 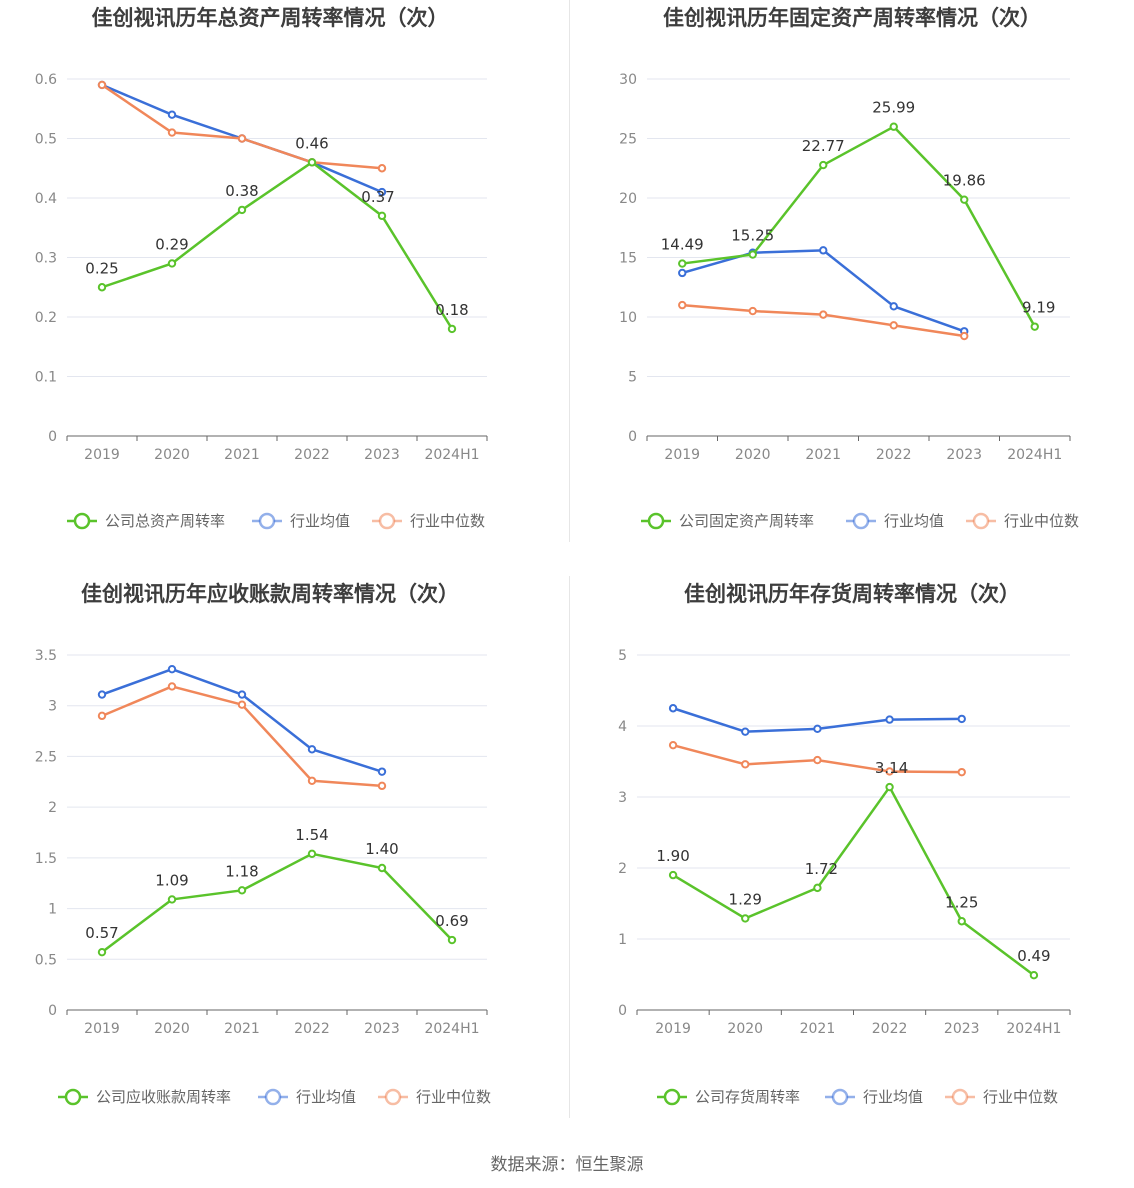 I want to click on data-label: 1.18, so click(x=241, y=871).